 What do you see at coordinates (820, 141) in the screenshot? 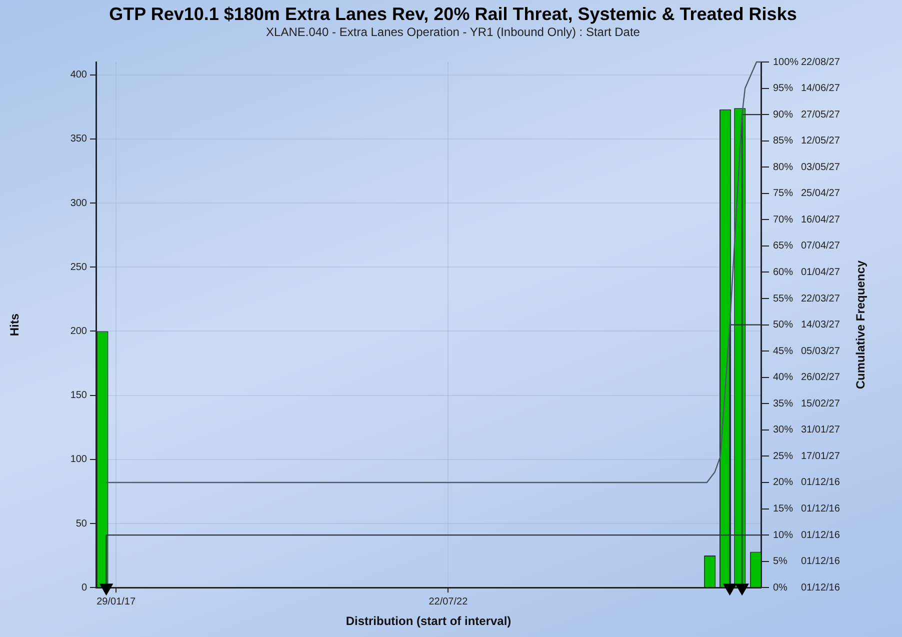
I see `text: 12/05/27` at bounding box center [820, 141].